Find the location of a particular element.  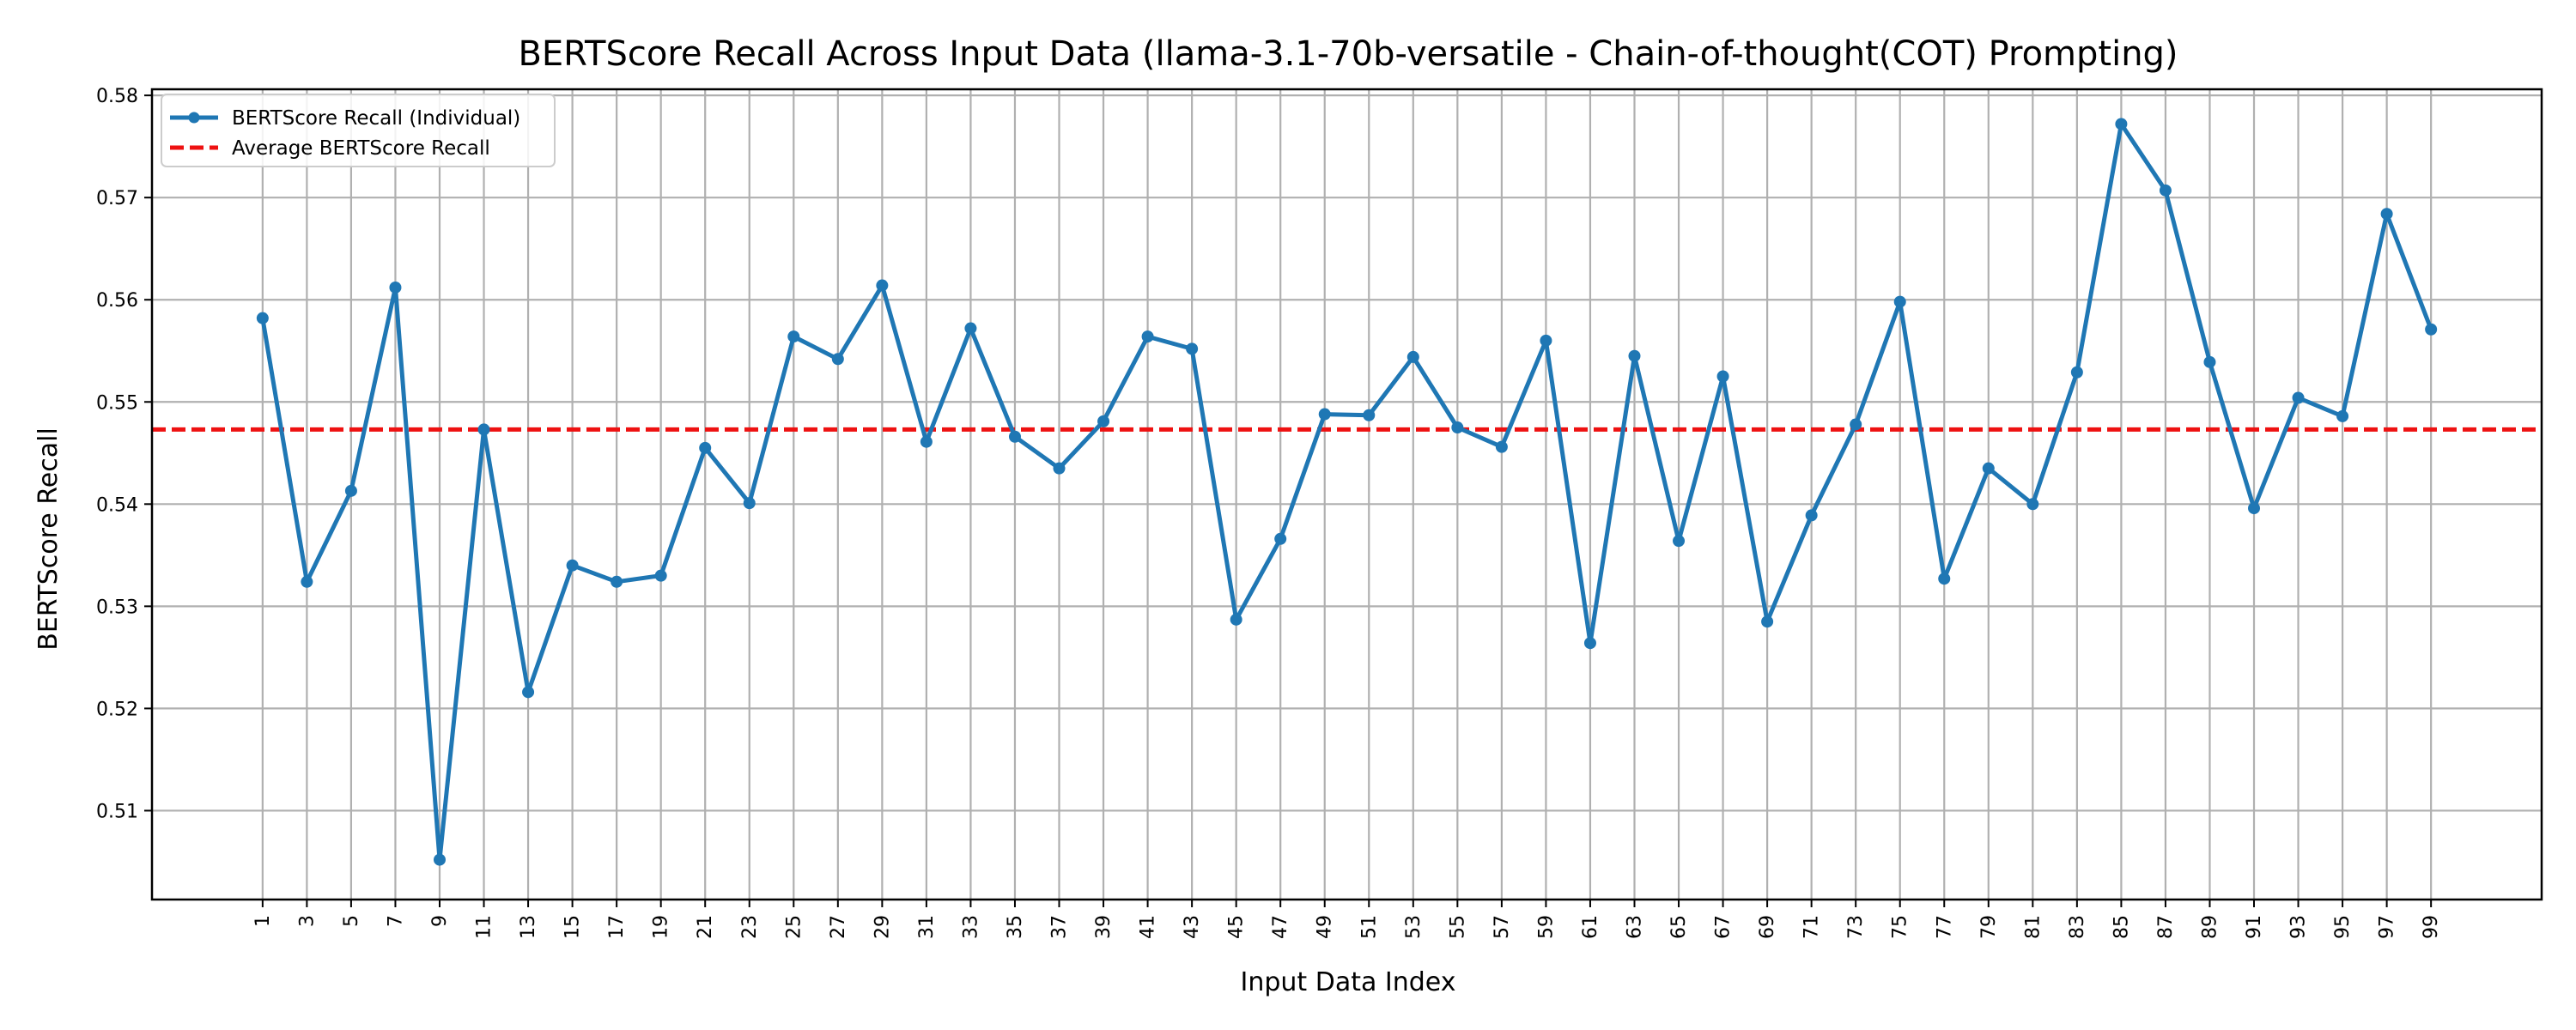

x-tick-label: 69 is located at coordinates (1768, 927).